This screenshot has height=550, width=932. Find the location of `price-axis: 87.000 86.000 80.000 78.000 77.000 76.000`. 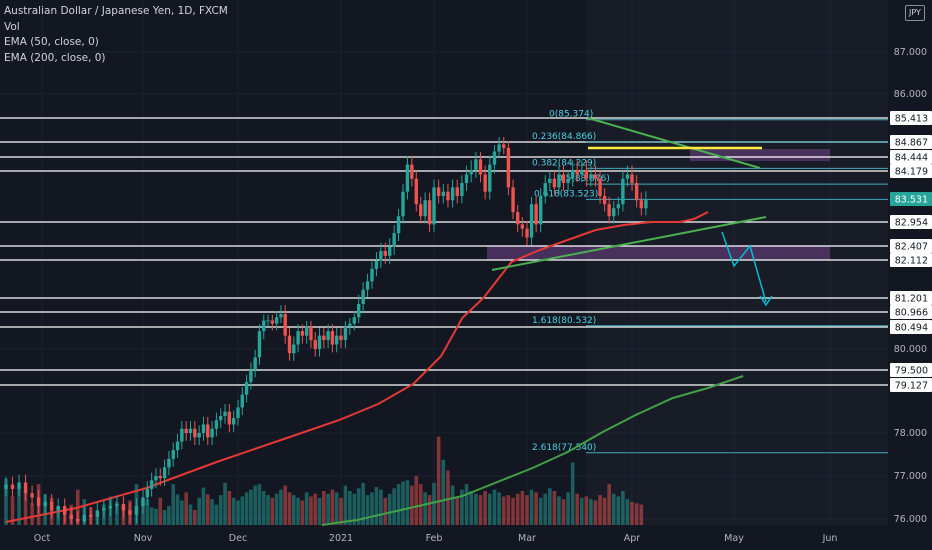

price-axis: 87.000 86.000 80.000 78.000 77.000 76.000 is located at coordinates (910, 286).